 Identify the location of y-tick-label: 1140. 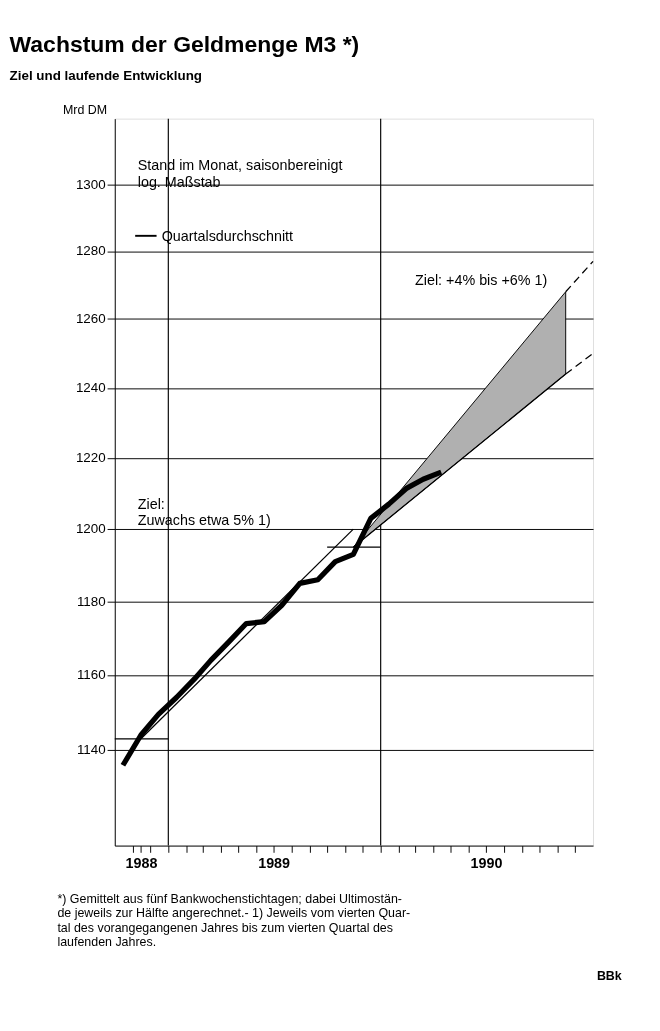
(91, 750).